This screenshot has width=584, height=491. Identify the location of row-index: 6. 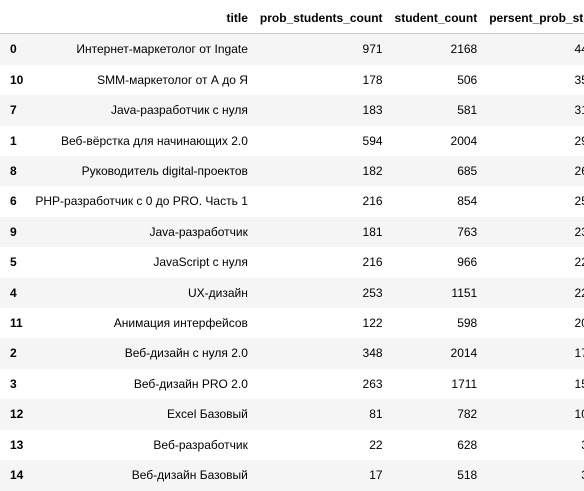
(13, 201).